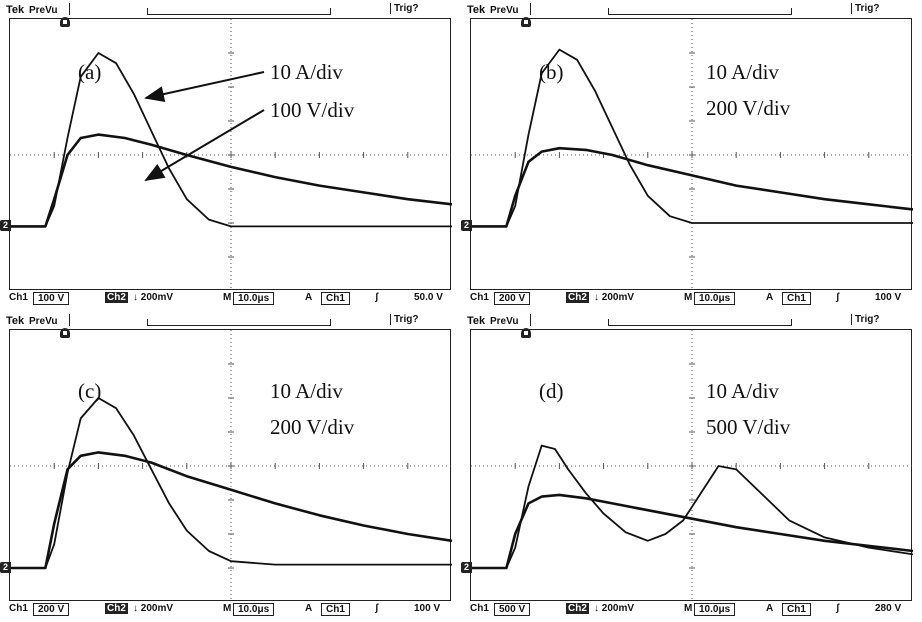 This screenshot has height=622, width=922. What do you see at coordinates (551, 391) in the screenshot?
I see `panel-label: (d)` at bounding box center [551, 391].